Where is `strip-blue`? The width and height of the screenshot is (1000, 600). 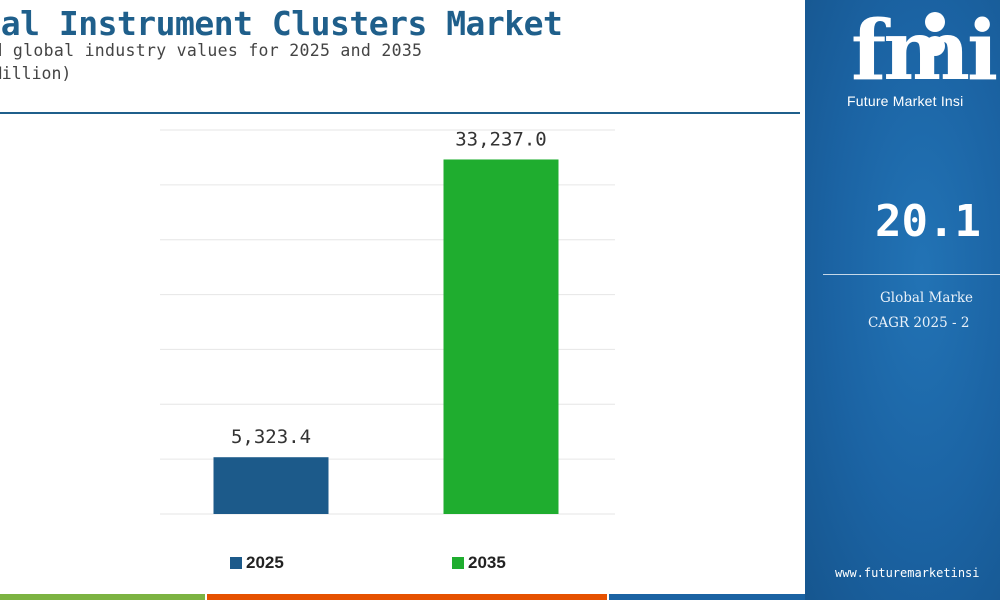
strip-blue is located at coordinates (707, 597).